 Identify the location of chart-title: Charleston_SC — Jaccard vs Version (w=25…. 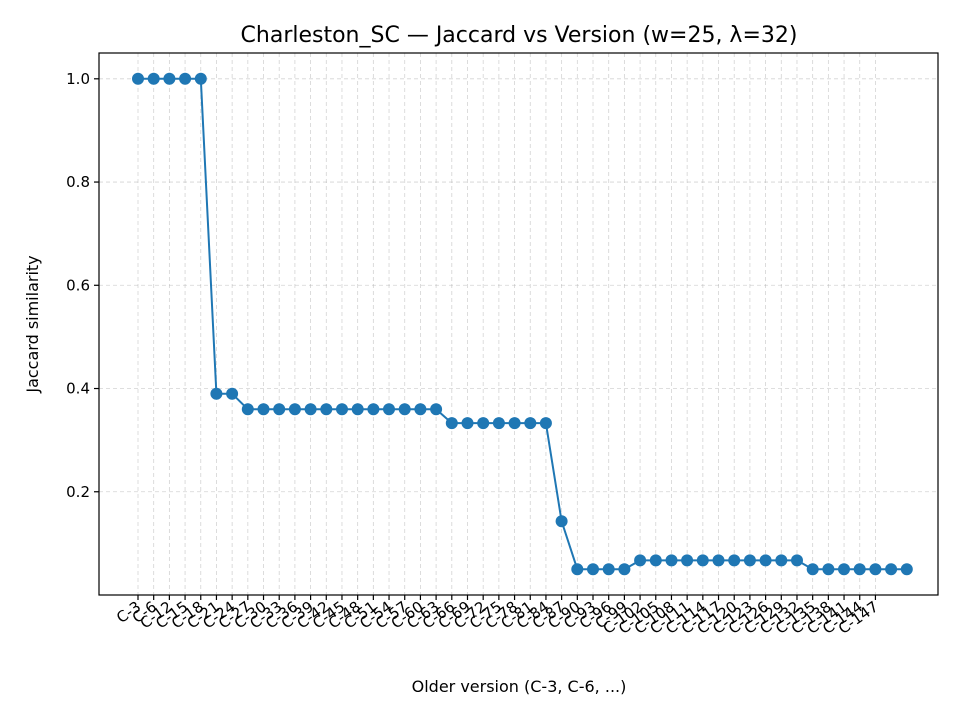
(519, 35).